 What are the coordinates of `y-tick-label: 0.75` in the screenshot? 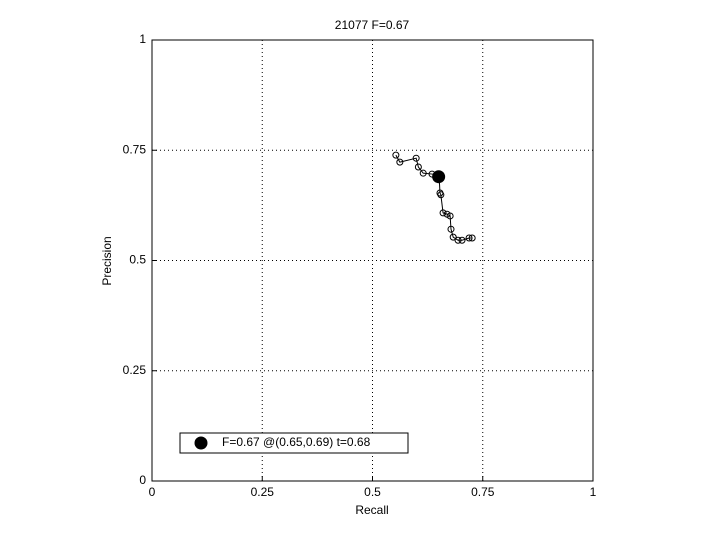 It's located at (135, 149).